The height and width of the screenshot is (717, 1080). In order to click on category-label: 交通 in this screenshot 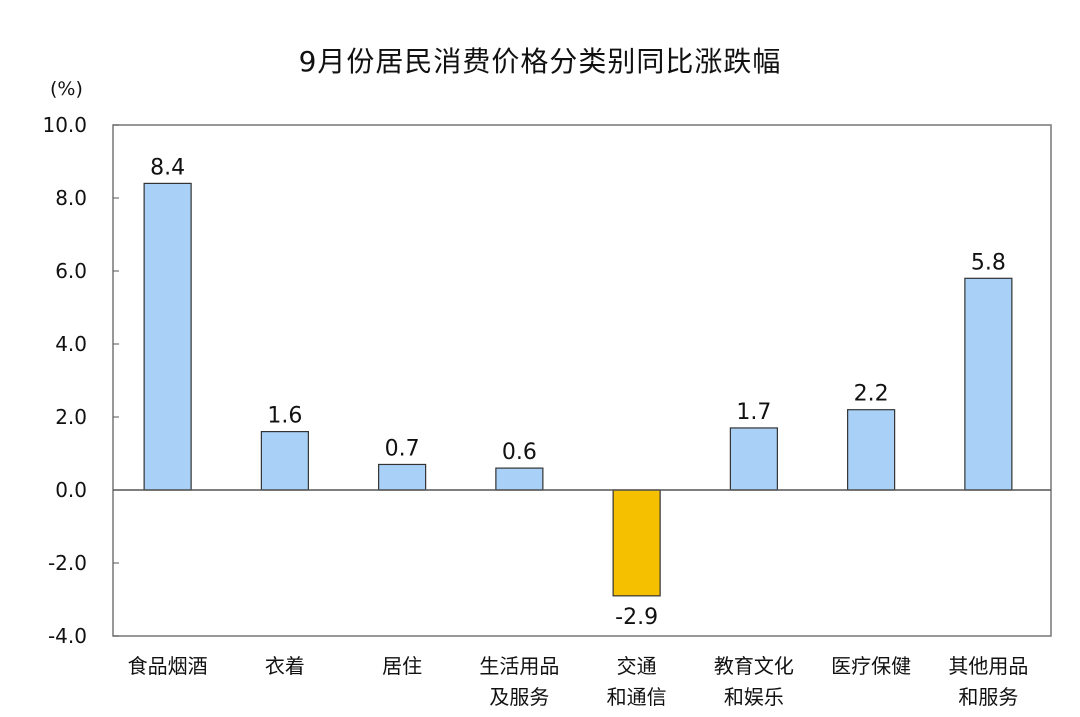, I will do `click(637, 666)`.